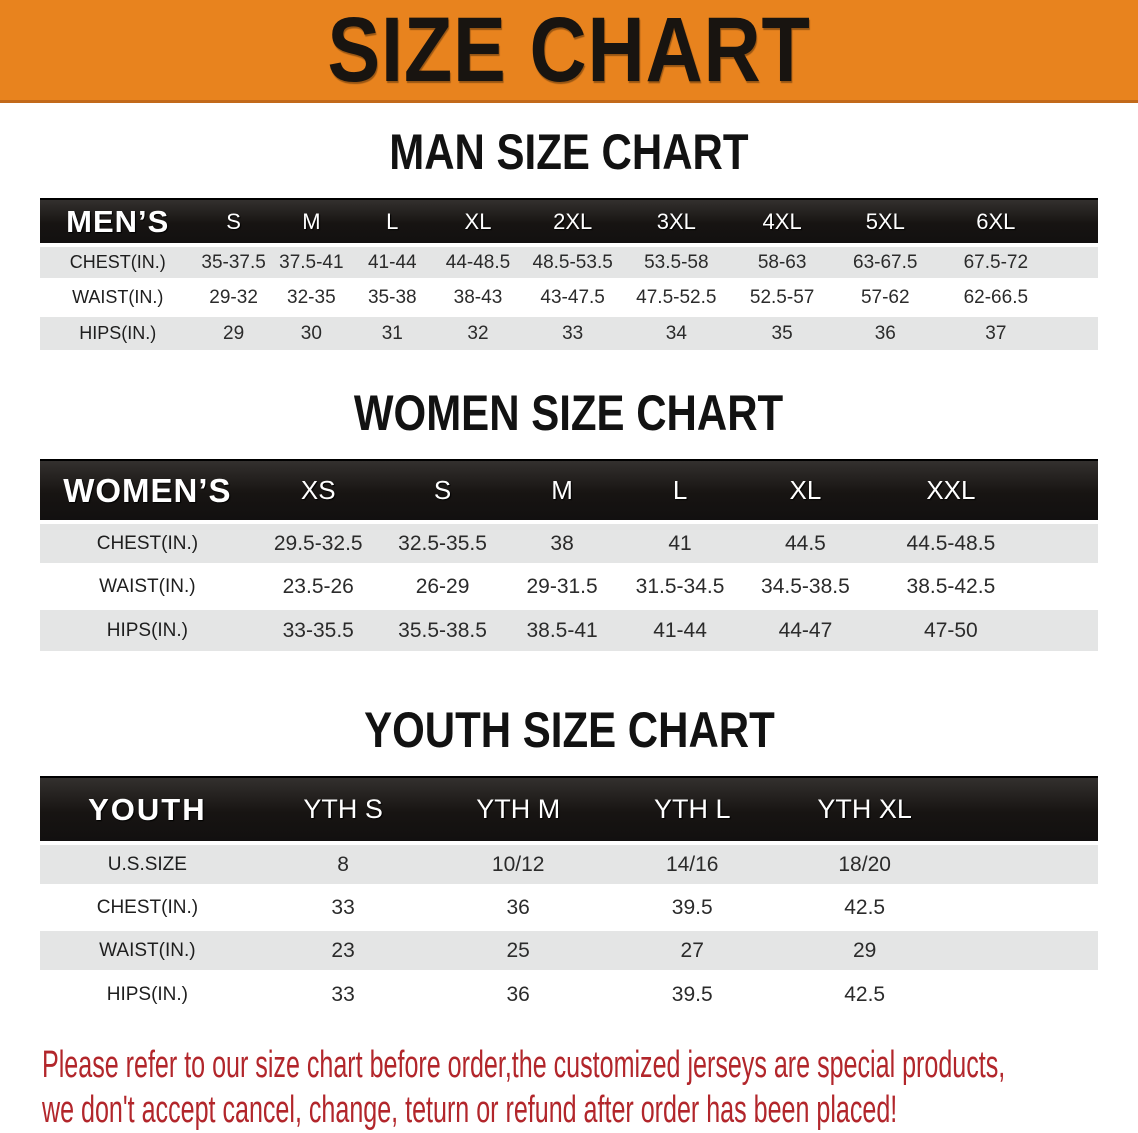 This screenshot has width=1138, height=1133. I want to click on youth-size-chart-heading: YOUTH SIZE CHART, so click(569, 730).